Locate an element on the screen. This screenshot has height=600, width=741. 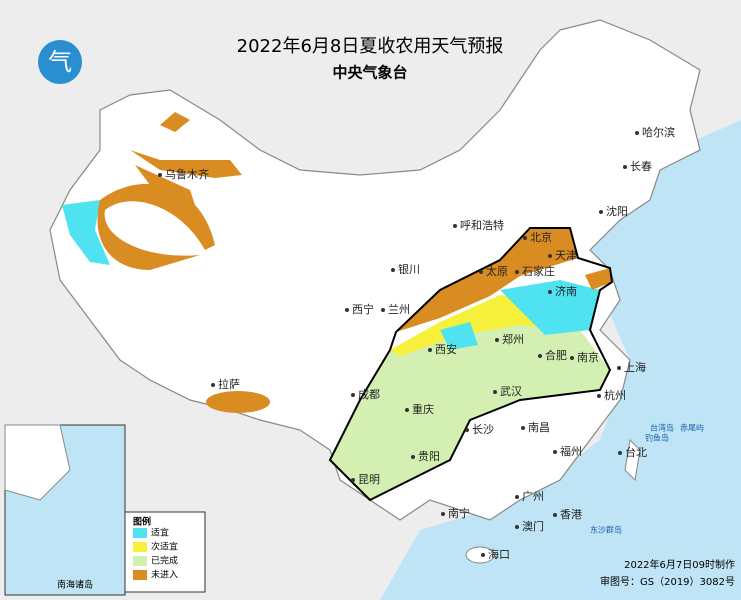
region-completed is located at coordinates (470, 410).